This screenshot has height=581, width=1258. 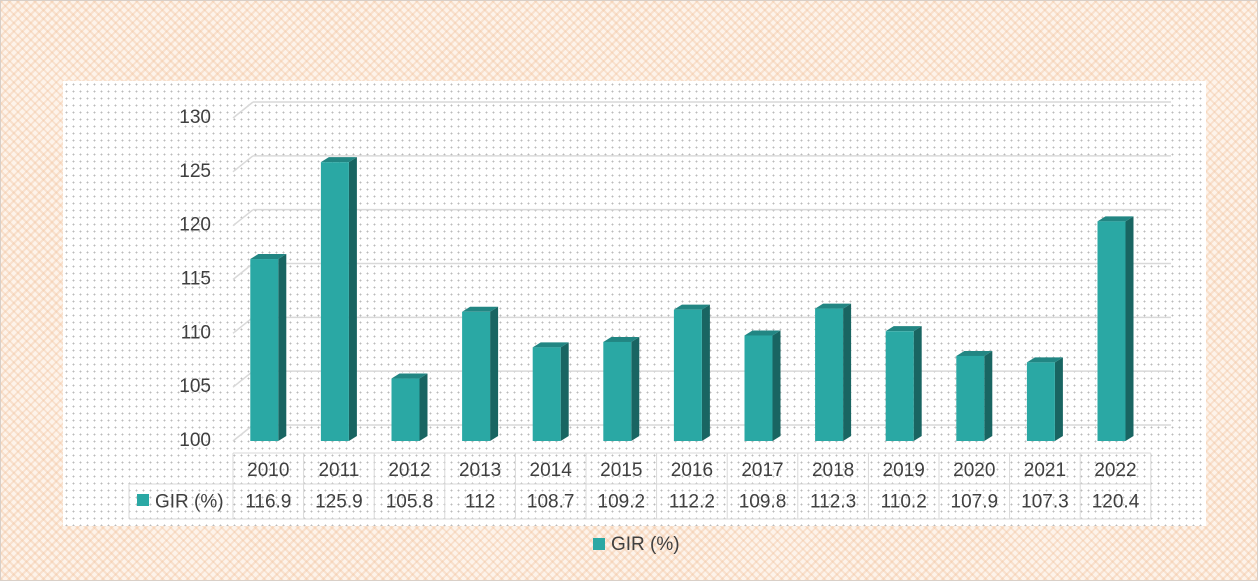 I want to click on x-tick-label: 2017, so click(x=762, y=470).